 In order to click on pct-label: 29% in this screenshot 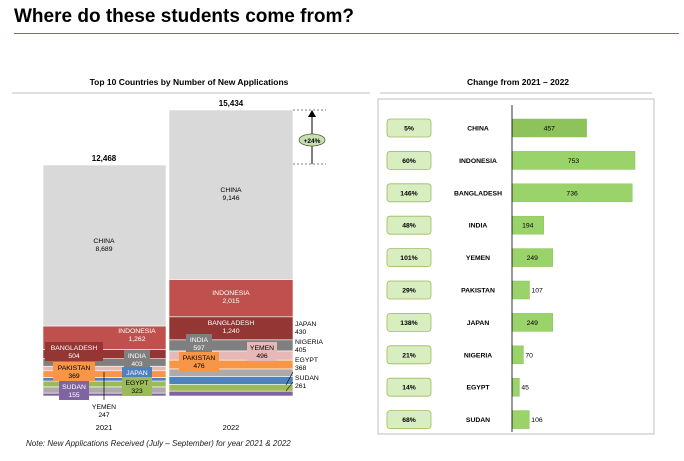, I will do `click(409, 291)`.